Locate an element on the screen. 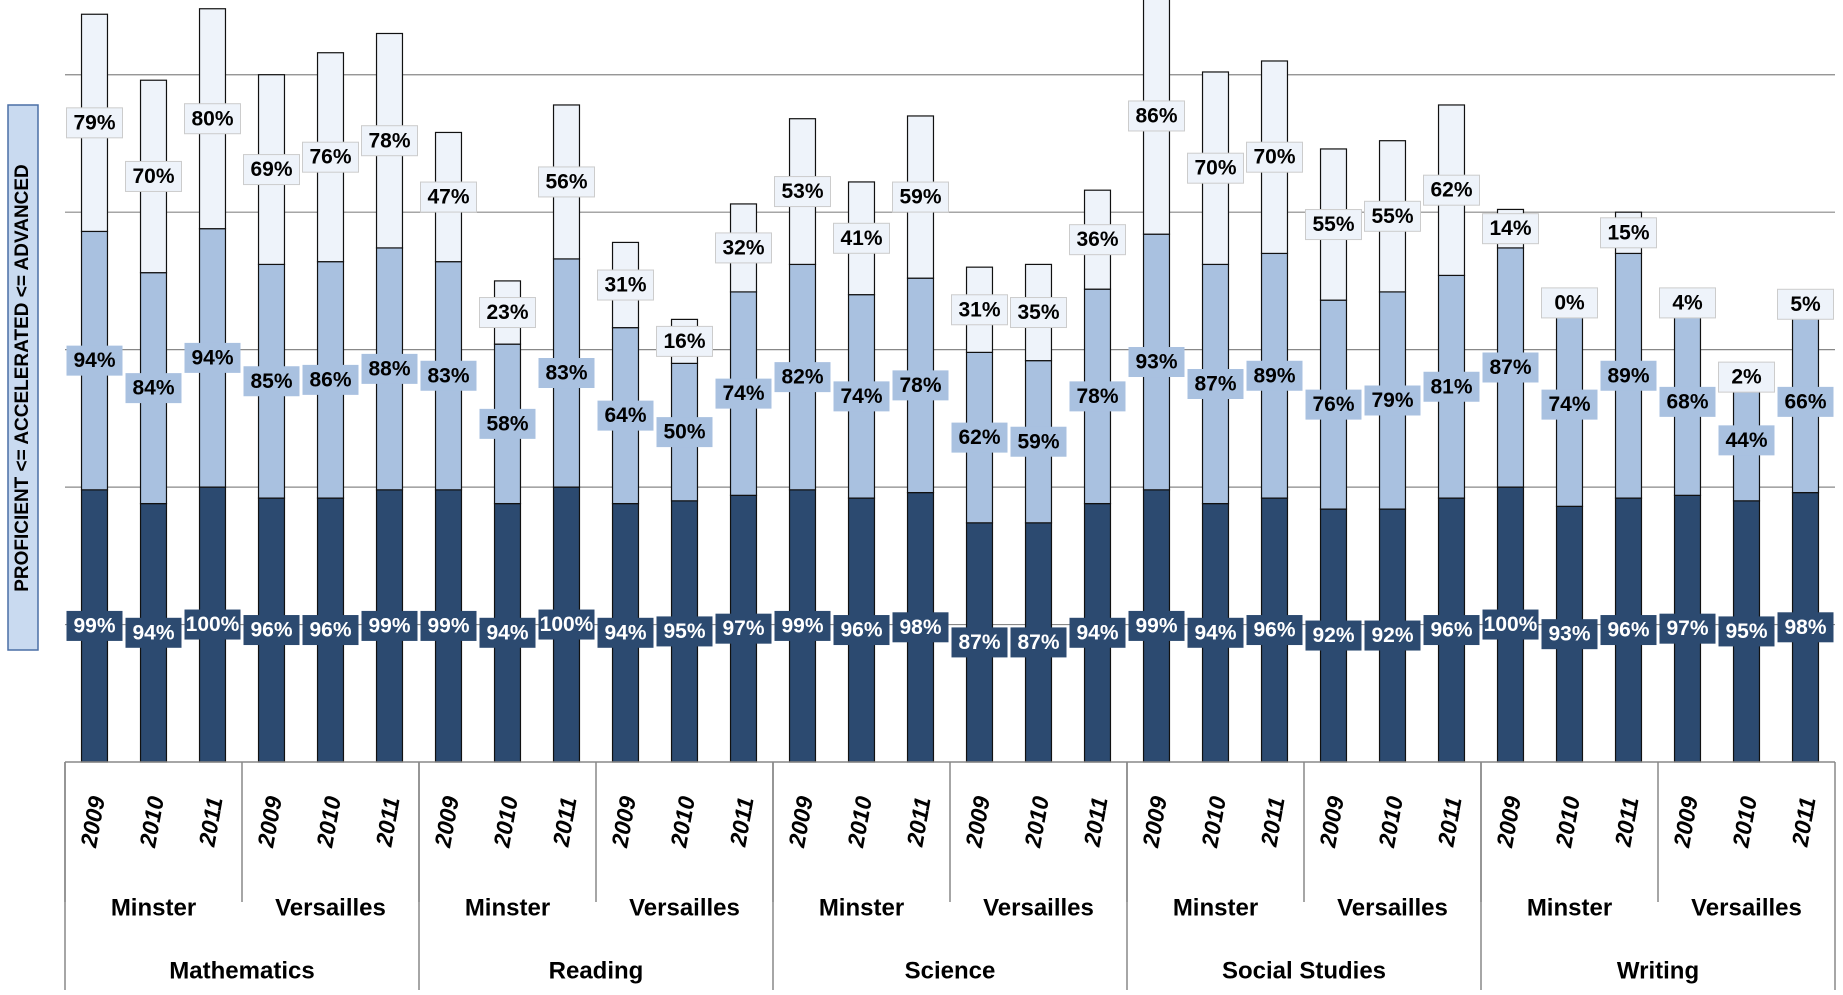  value-label: 50% is located at coordinates (684, 432).